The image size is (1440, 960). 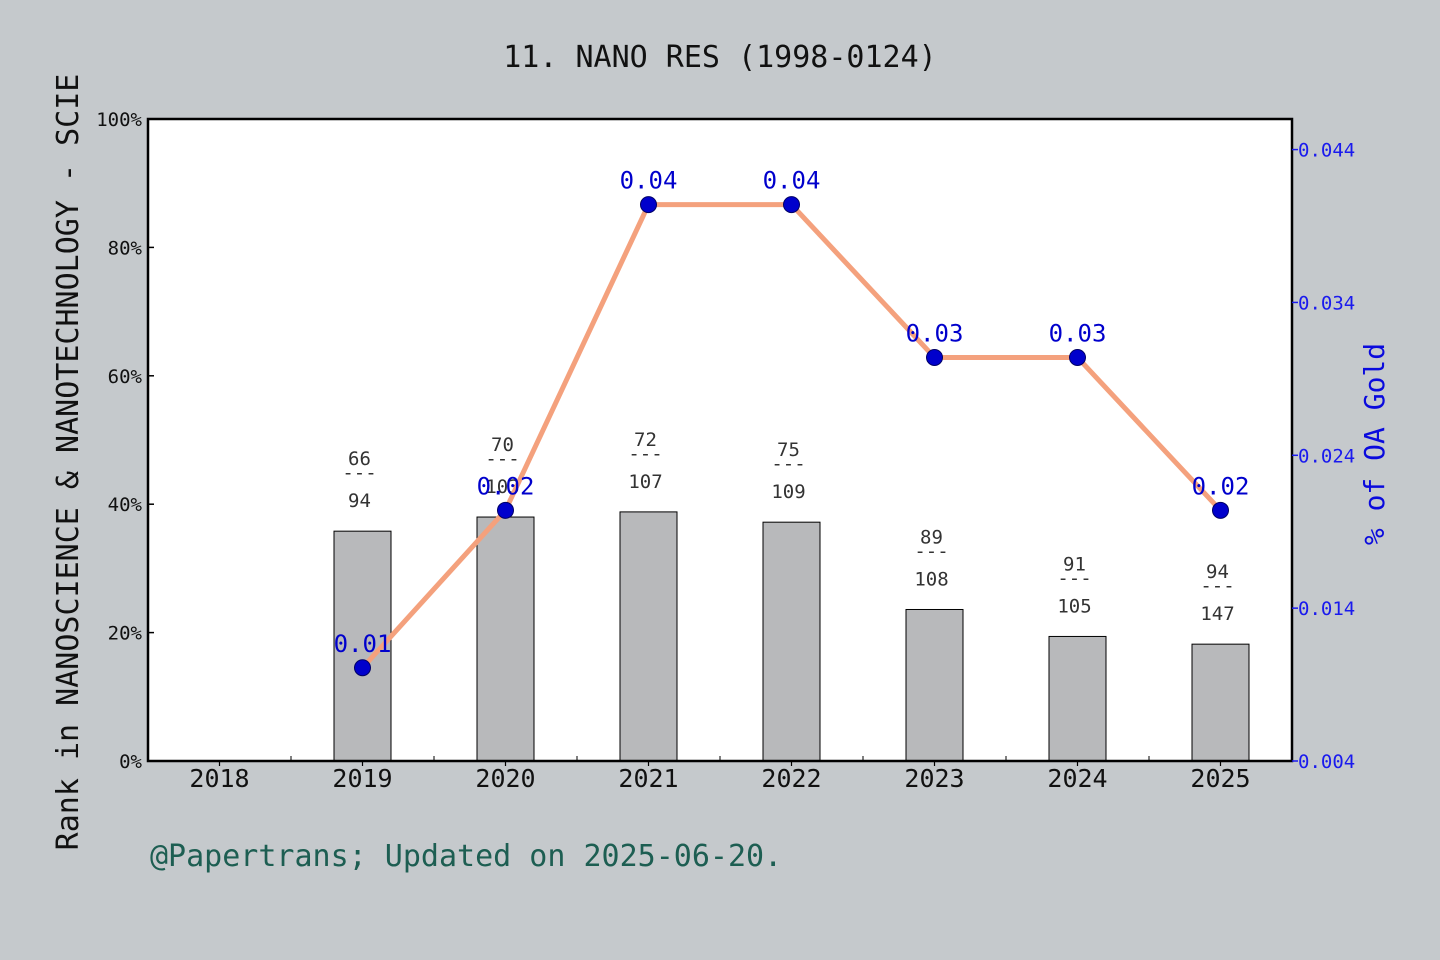 I want to click on y-right-tick-label: 0.004, so click(x=1326, y=762).